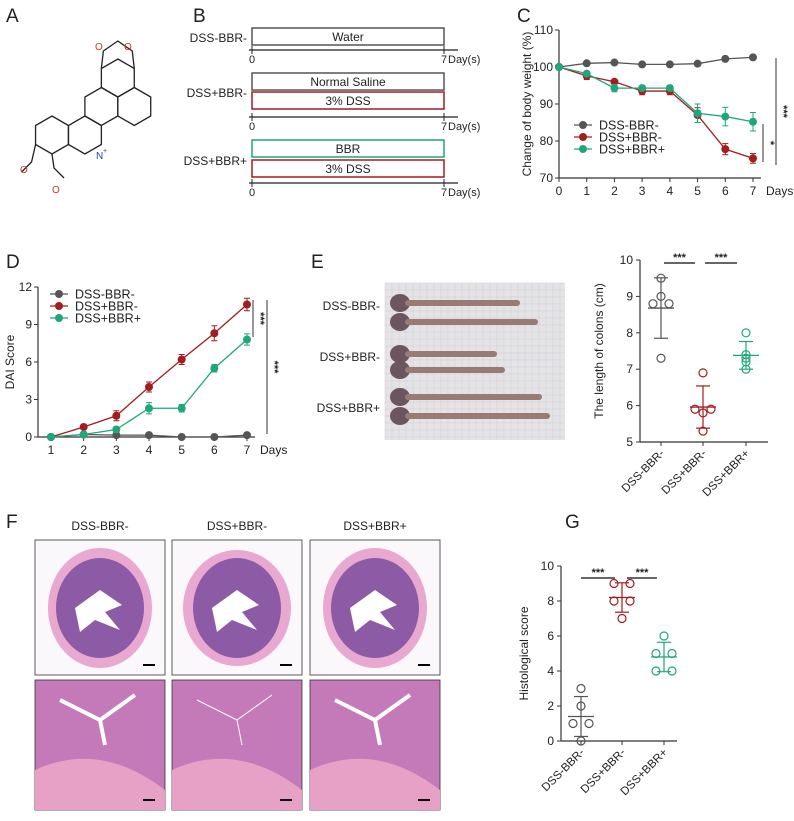 The width and height of the screenshot is (794, 821). I want to click on y-tick-label: 0, so click(550, 741).